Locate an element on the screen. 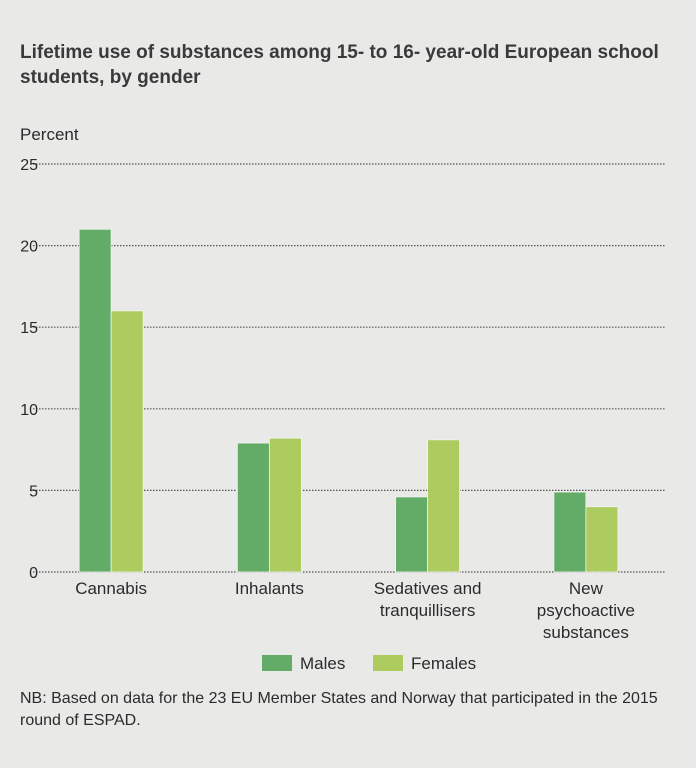 This screenshot has height=768, width=696. x-tick-label: psychoactive is located at coordinates (586, 610).